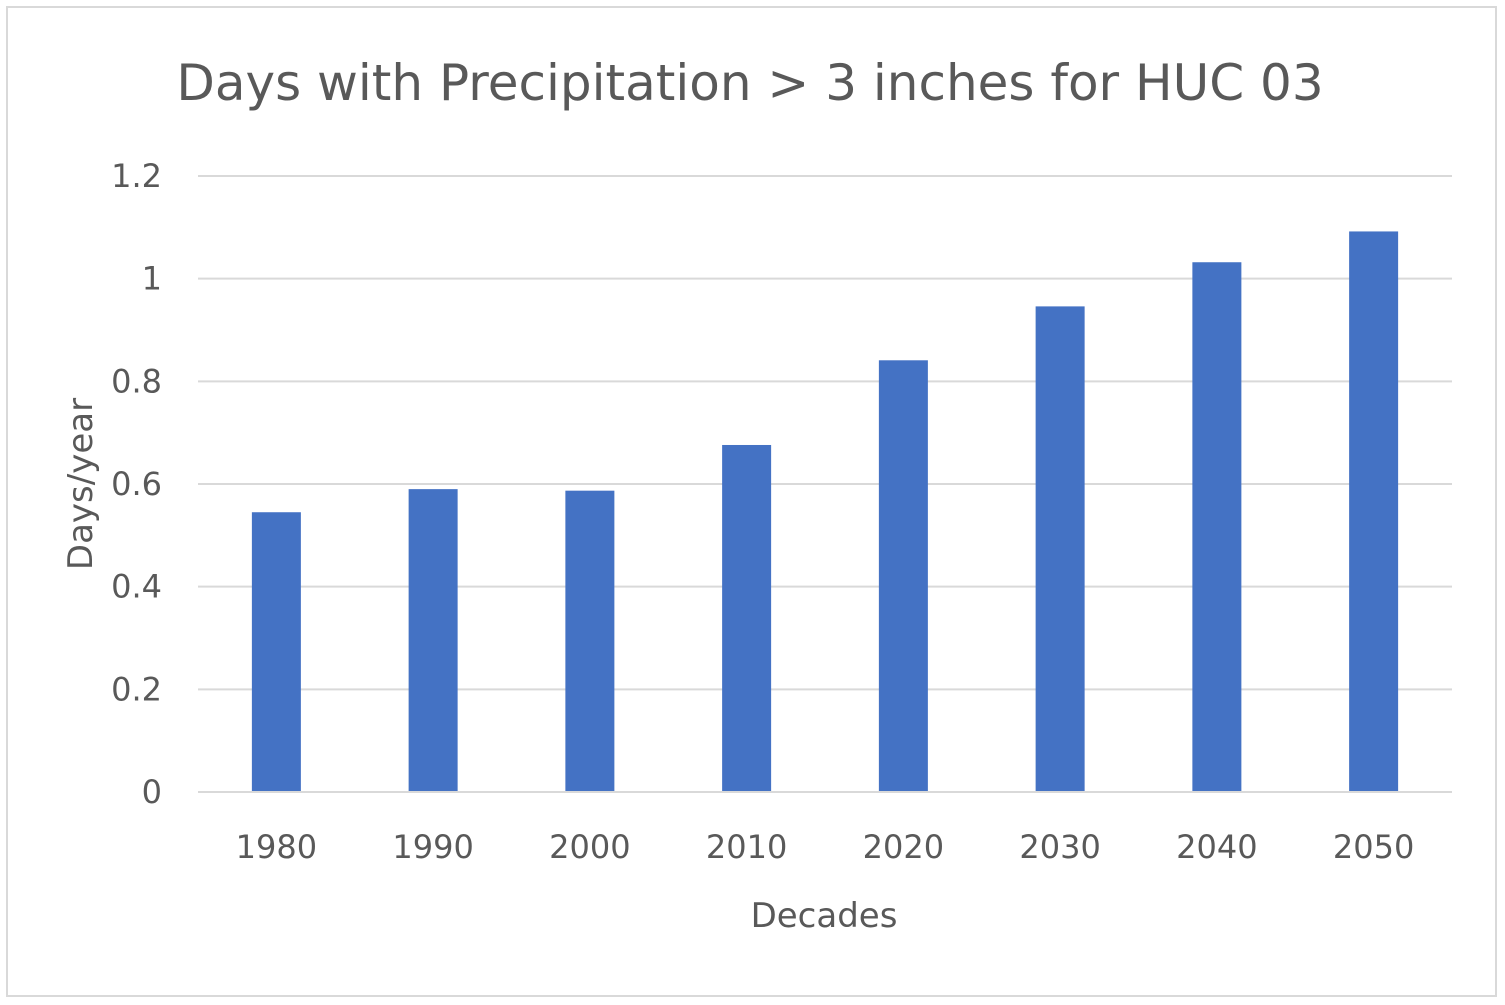 The image size is (1505, 1005). I want to click on bar-2050, so click(1374, 511).